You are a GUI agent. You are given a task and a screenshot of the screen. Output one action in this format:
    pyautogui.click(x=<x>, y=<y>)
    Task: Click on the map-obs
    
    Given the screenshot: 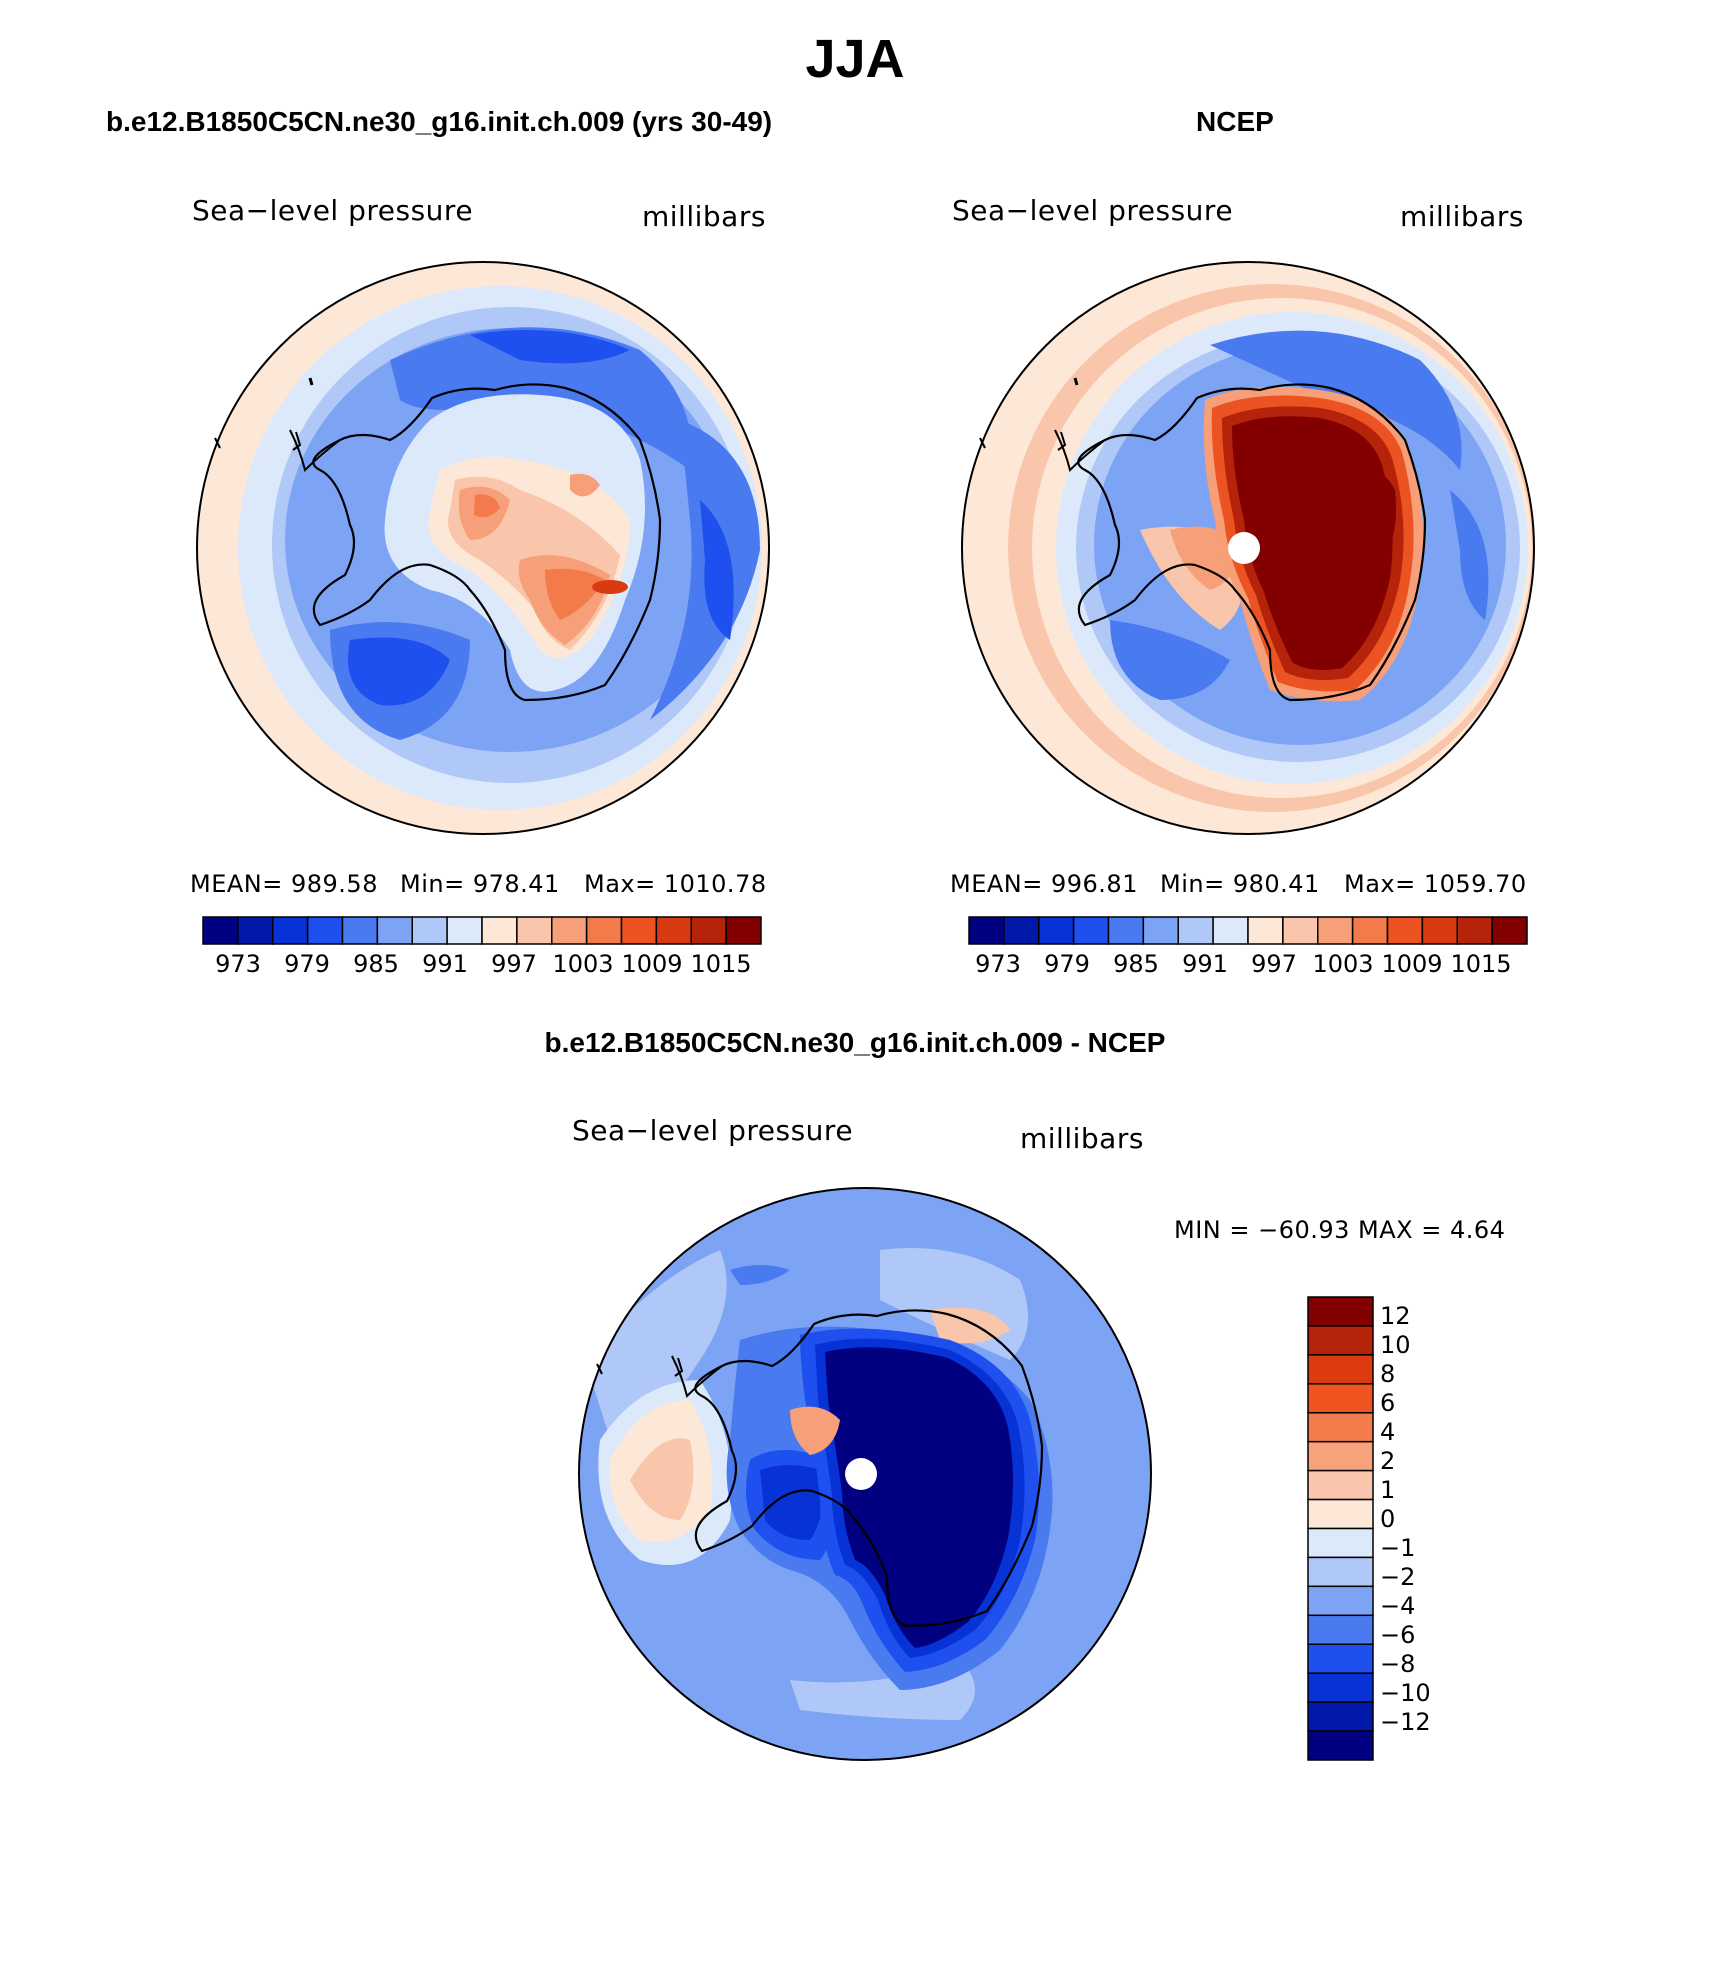 What is the action you would take?
    pyautogui.click(x=1248, y=548)
    